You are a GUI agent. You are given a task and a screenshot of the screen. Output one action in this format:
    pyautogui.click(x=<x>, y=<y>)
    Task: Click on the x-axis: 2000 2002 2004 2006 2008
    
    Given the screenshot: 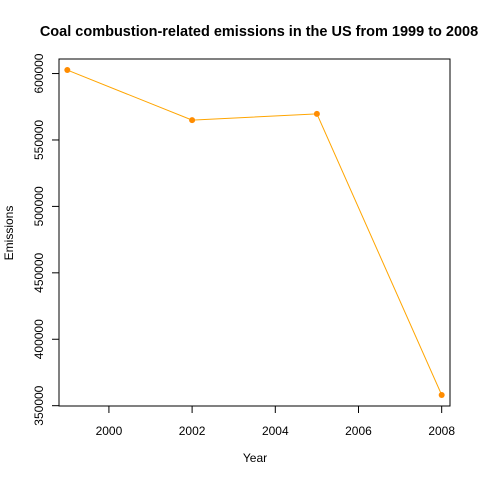 What is the action you would take?
    pyautogui.click(x=275, y=421)
    